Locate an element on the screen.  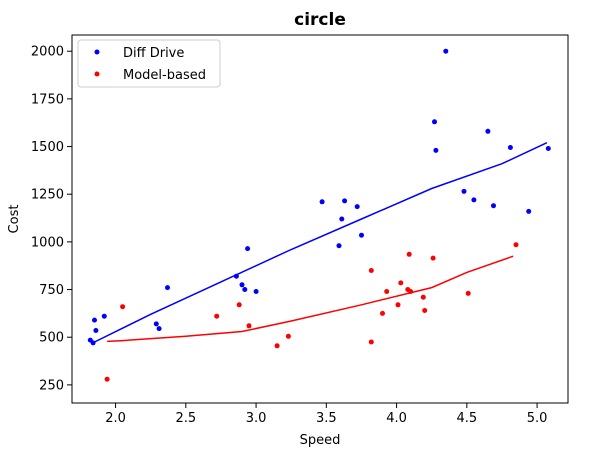
x-tick-label: 3.0 is located at coordinates (256, 418).